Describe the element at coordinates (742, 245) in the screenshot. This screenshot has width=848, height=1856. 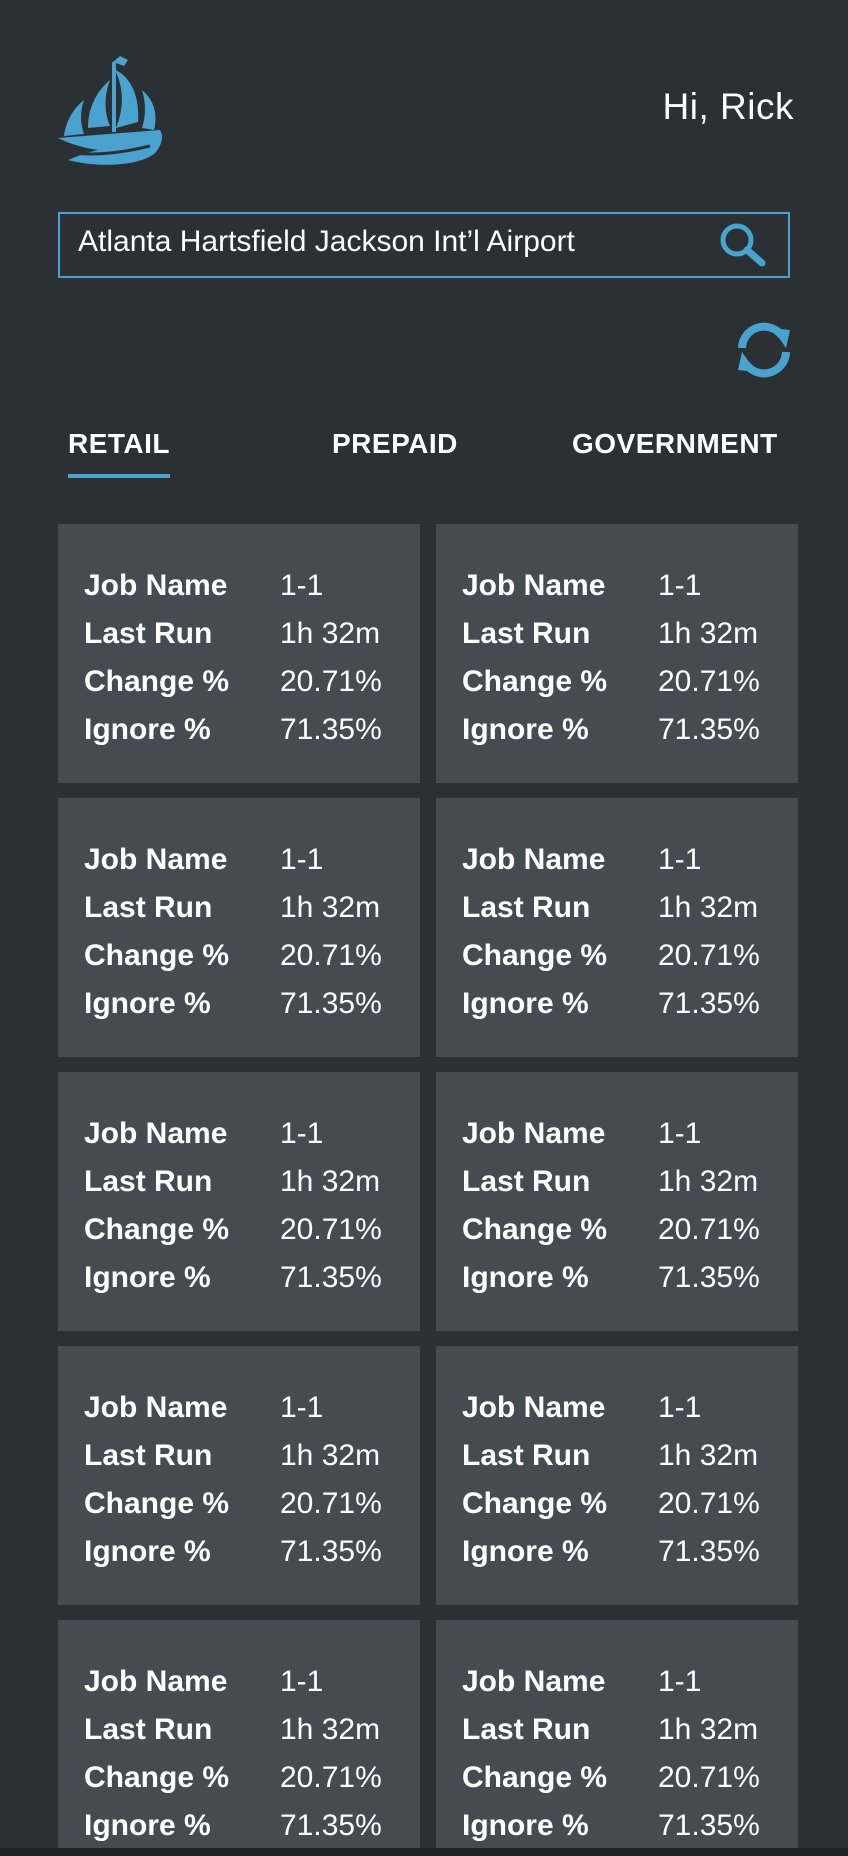
I see `search-icon` at that location.